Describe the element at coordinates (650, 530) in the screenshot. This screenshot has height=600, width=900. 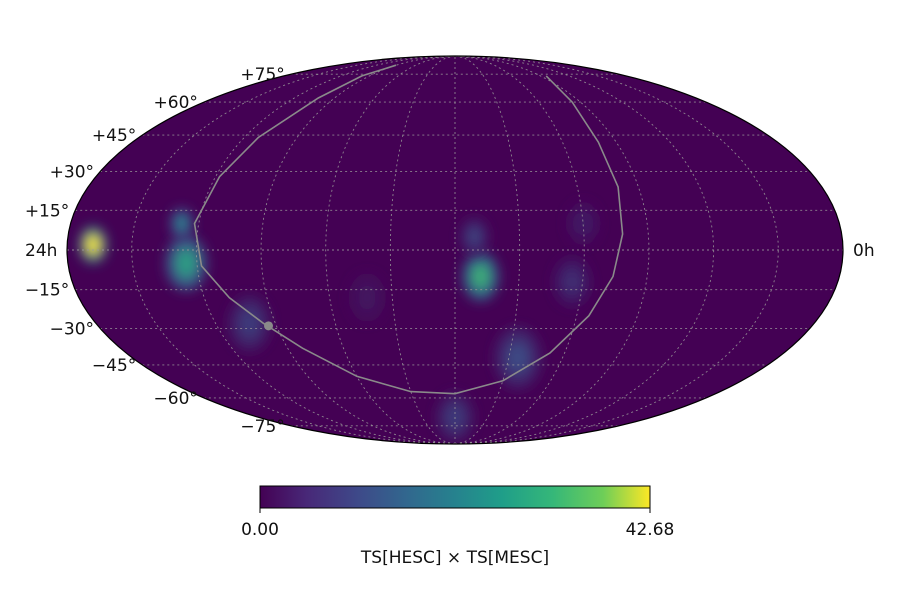
I see `colorbar-max-label: 42.68` at that location.